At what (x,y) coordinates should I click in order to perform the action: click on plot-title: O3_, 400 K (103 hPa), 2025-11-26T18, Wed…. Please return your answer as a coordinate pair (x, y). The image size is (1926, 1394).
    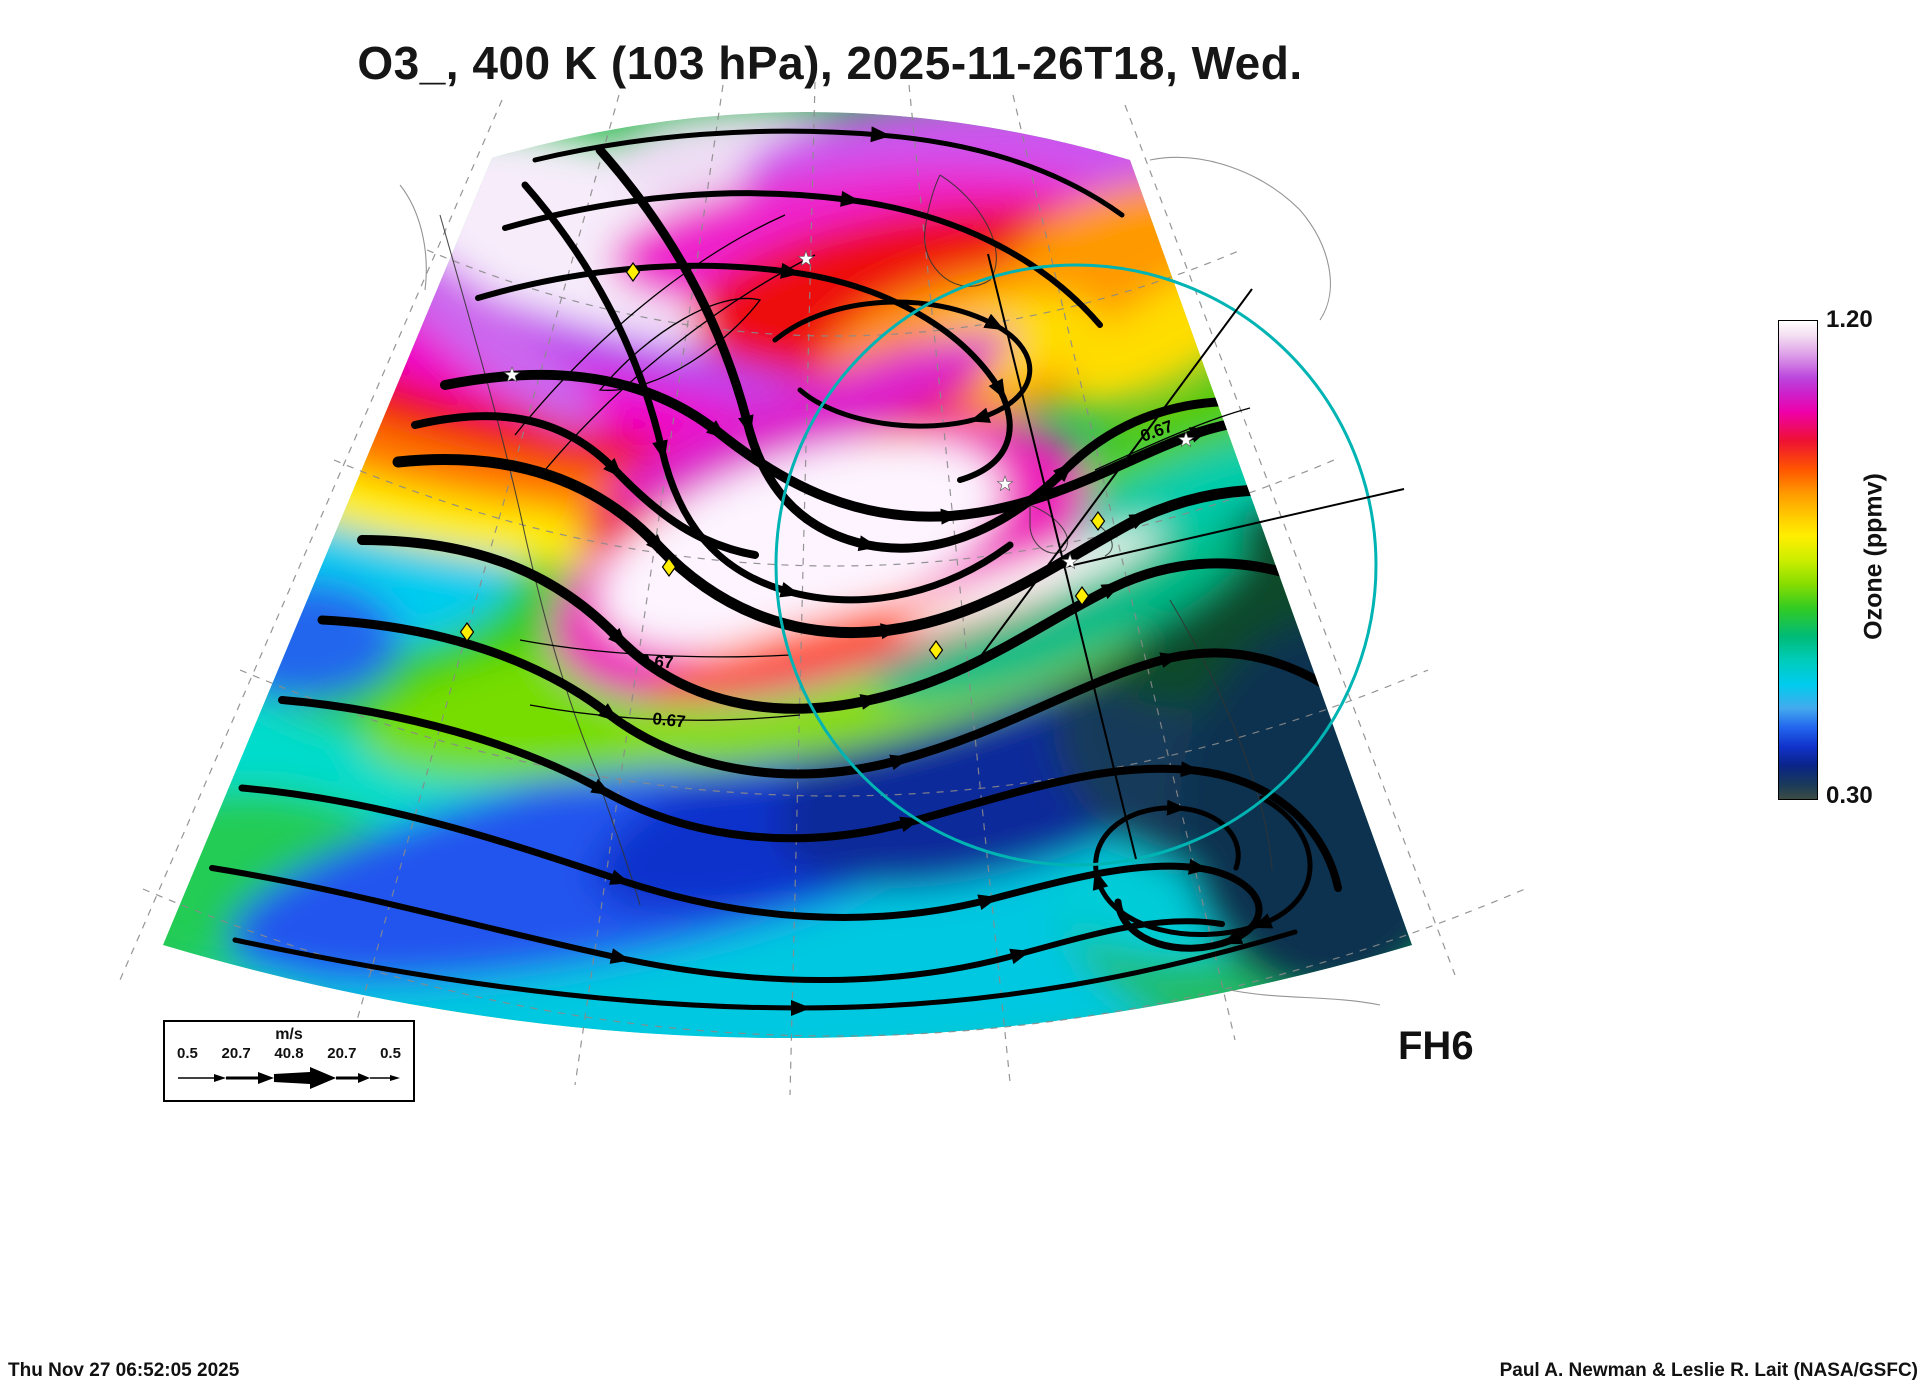
    Looking at the image, I should click on (830, 63).